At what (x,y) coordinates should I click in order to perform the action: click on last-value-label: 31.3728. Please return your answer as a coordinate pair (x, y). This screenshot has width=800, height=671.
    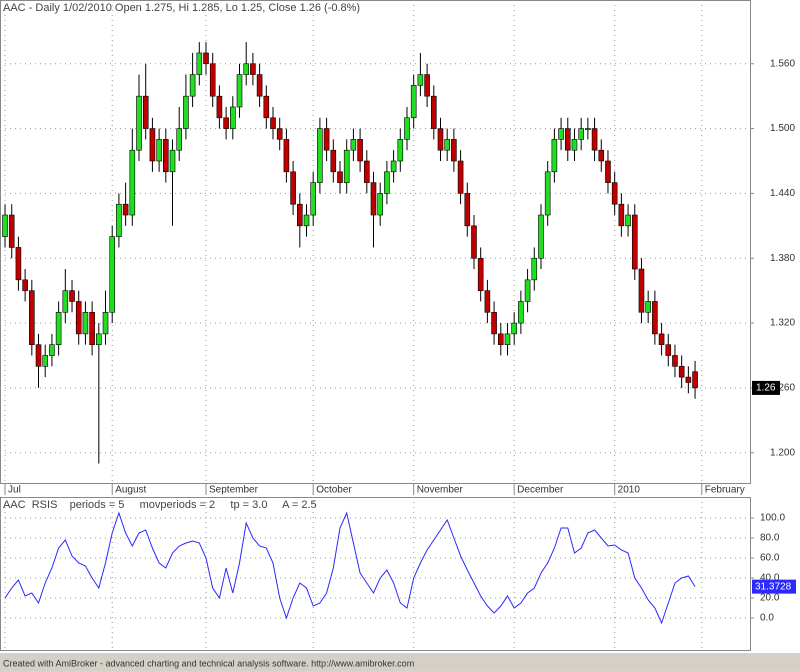
    Looking at the image, I should click on (773, 586).